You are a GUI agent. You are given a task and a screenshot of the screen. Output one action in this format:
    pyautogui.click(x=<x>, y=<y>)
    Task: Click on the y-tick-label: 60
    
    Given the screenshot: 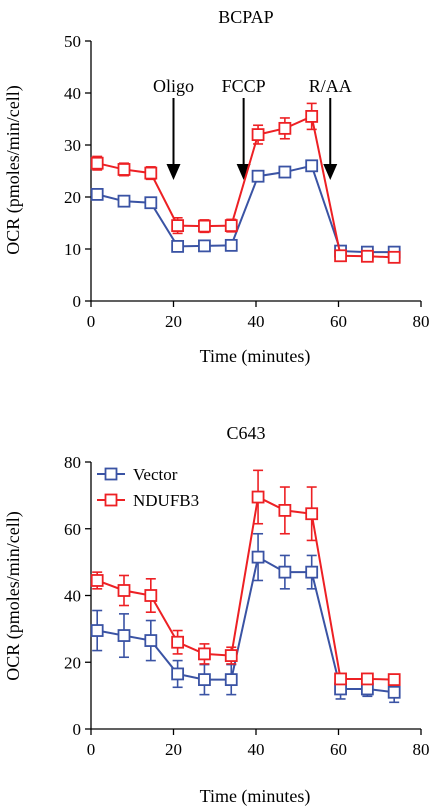 What is the action you would take?
    pyautogui.click(x=72, y=529)
    